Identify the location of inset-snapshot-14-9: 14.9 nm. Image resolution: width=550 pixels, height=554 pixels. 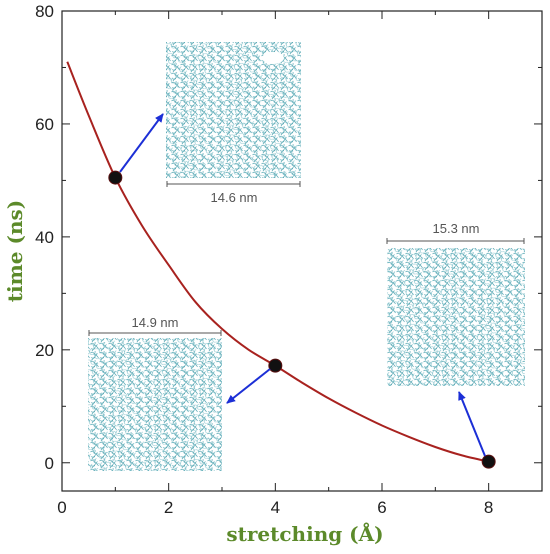
(155, 393).